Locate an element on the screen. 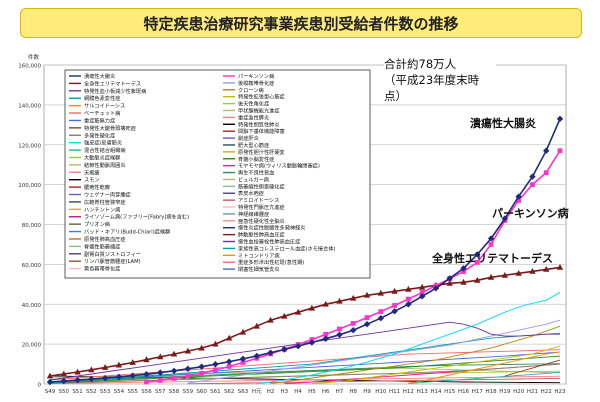  legend-label: 特発性間質性肺炎 is located at coordinates (259, 124).